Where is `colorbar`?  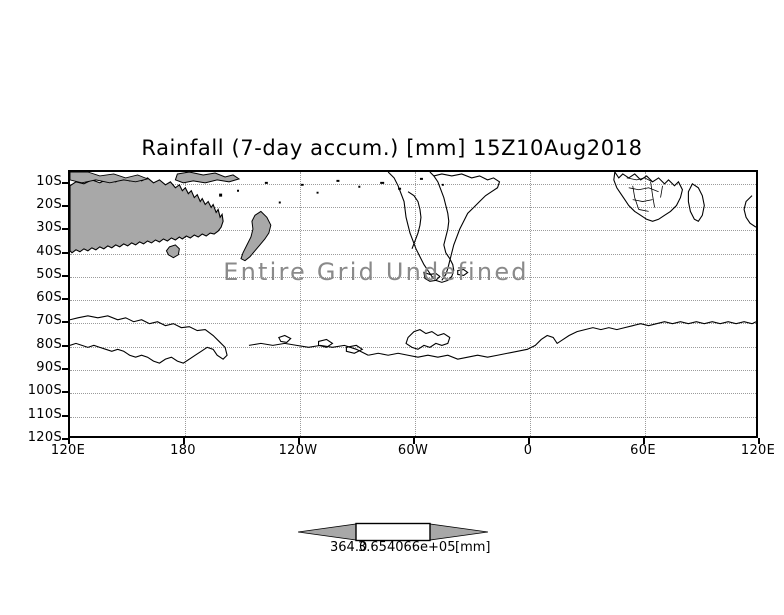 colorbar is located at coordinates (393, 532).